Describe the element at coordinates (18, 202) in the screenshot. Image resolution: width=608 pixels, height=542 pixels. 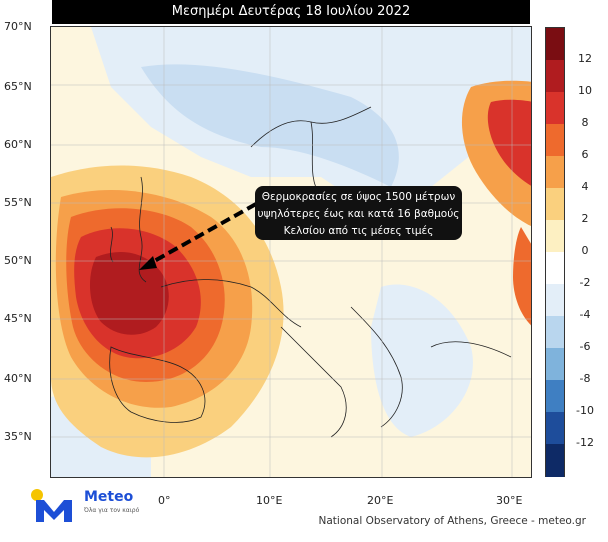
I see `lat-label: 55°N` at that location.